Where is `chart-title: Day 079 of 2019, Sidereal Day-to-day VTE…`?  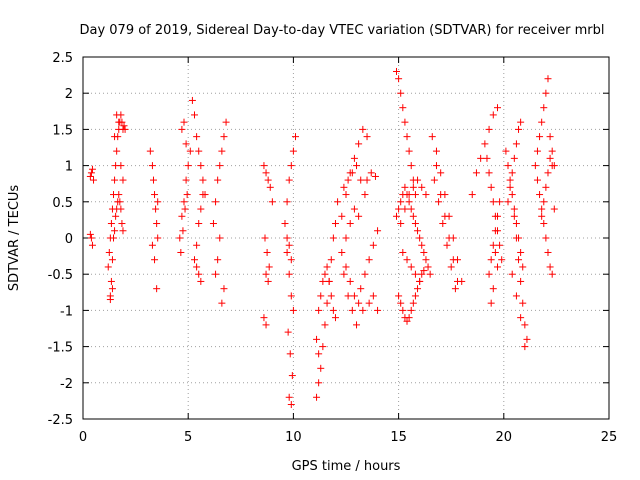
chart-title: Day 079 of 2019, Sidereal Day-to-day VTE… is located at coordinates (341, 30).